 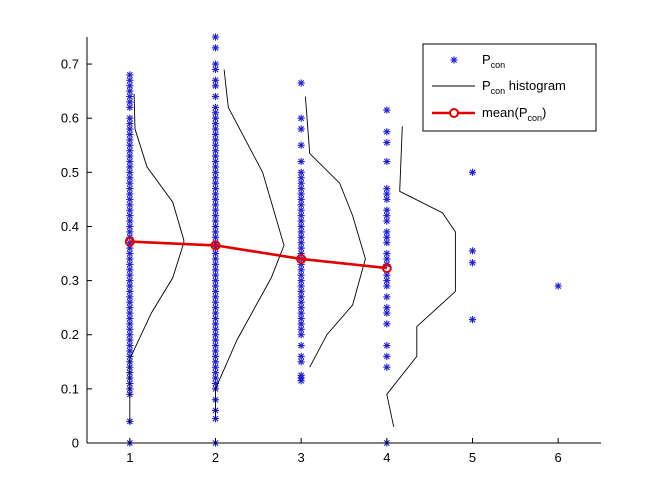 I want to click on legend-swatch-mean-marker, so click(x=454, y=113).